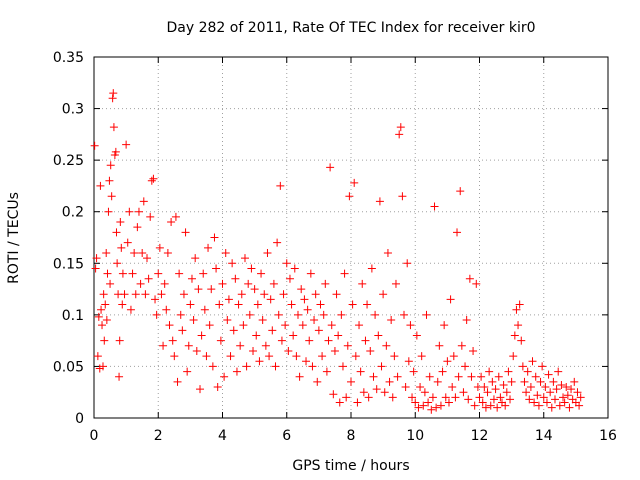 Image resolution: width=640 pixels, height=480 pixels. What do you see at coordinates (158, 436) in the screenshot?
I see `x-tick-label: 2` at bounding box center [158, 436].